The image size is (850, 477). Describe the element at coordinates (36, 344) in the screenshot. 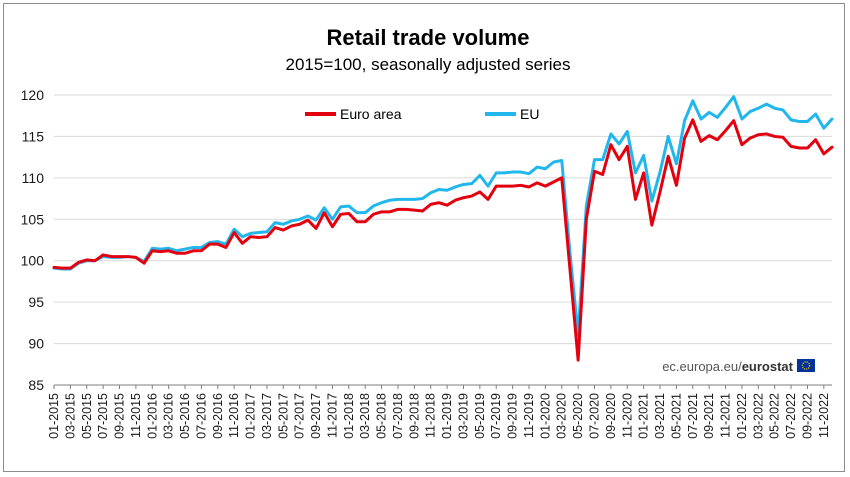

I see `y-tick-label: 90` at that location.